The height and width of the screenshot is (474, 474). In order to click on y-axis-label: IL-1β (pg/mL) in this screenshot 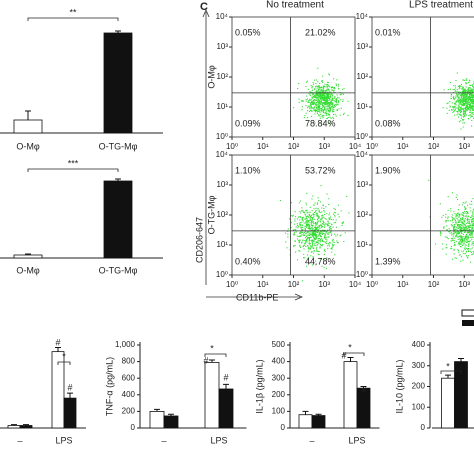, I will do `click(259, 386)`.